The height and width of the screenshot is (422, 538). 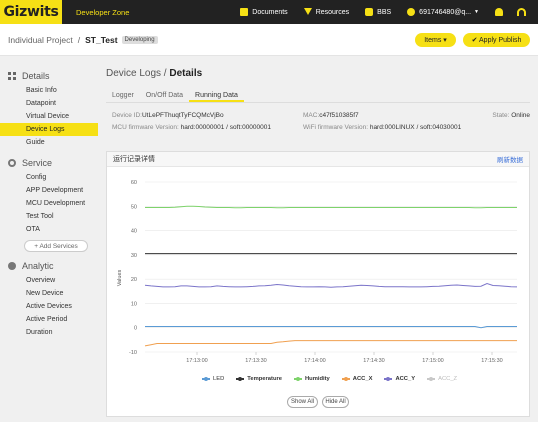 I want to click on chart-legend: LED Temperature Humidity ACC_X ACC_Y ACC_Z, so click(x=335, y=379).